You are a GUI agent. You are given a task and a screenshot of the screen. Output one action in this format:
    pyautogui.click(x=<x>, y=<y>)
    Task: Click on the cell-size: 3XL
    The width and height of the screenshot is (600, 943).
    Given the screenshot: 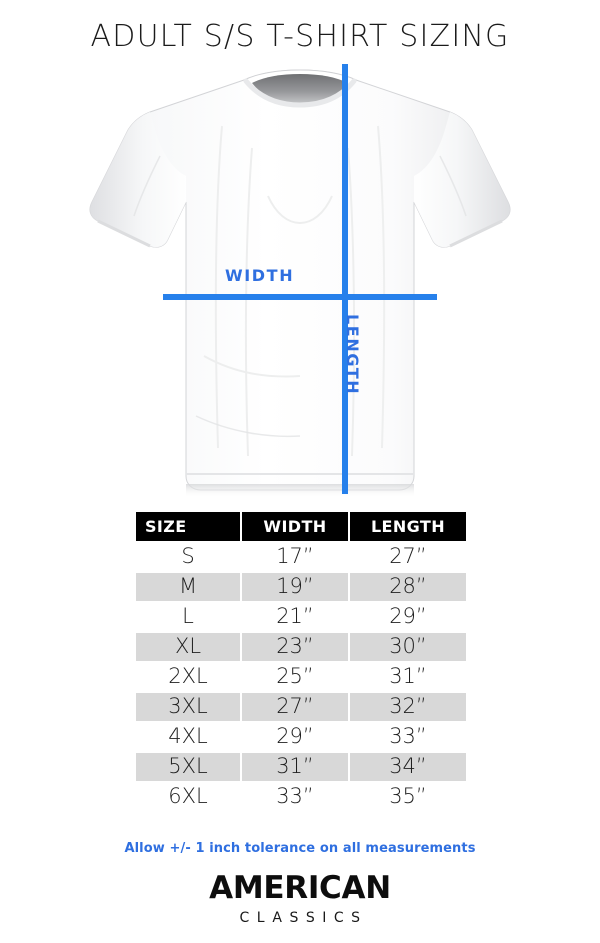 What is the action you would take?
    pyautogui.click(x=188, y=707)
    